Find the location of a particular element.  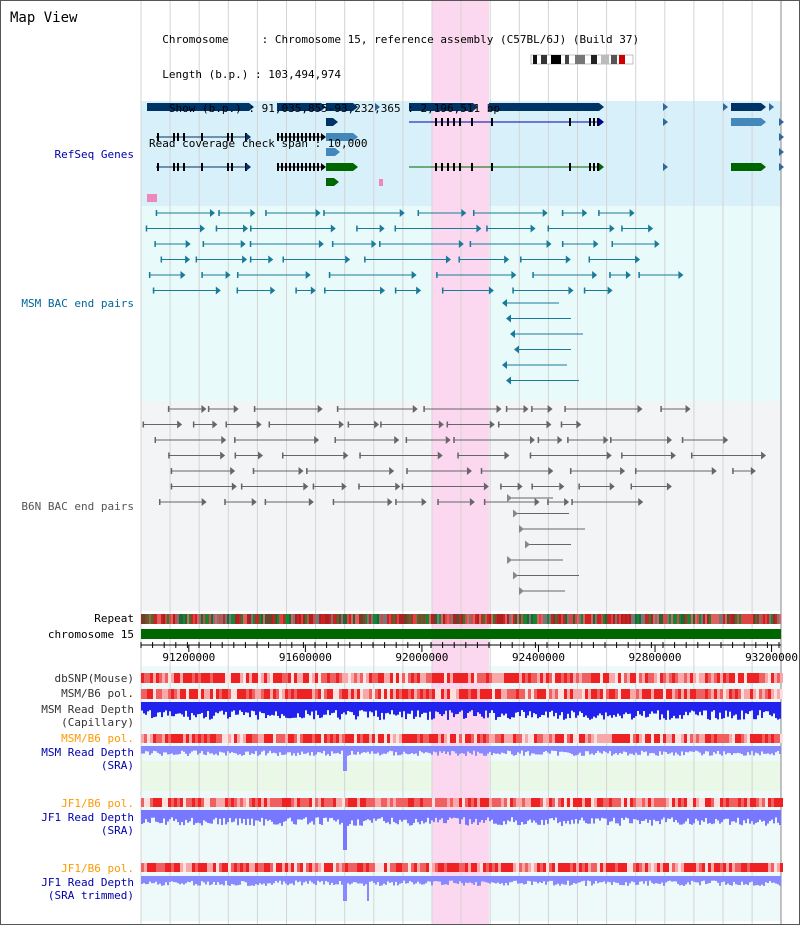

bac-end-pair is located at coordinates (550, 440).